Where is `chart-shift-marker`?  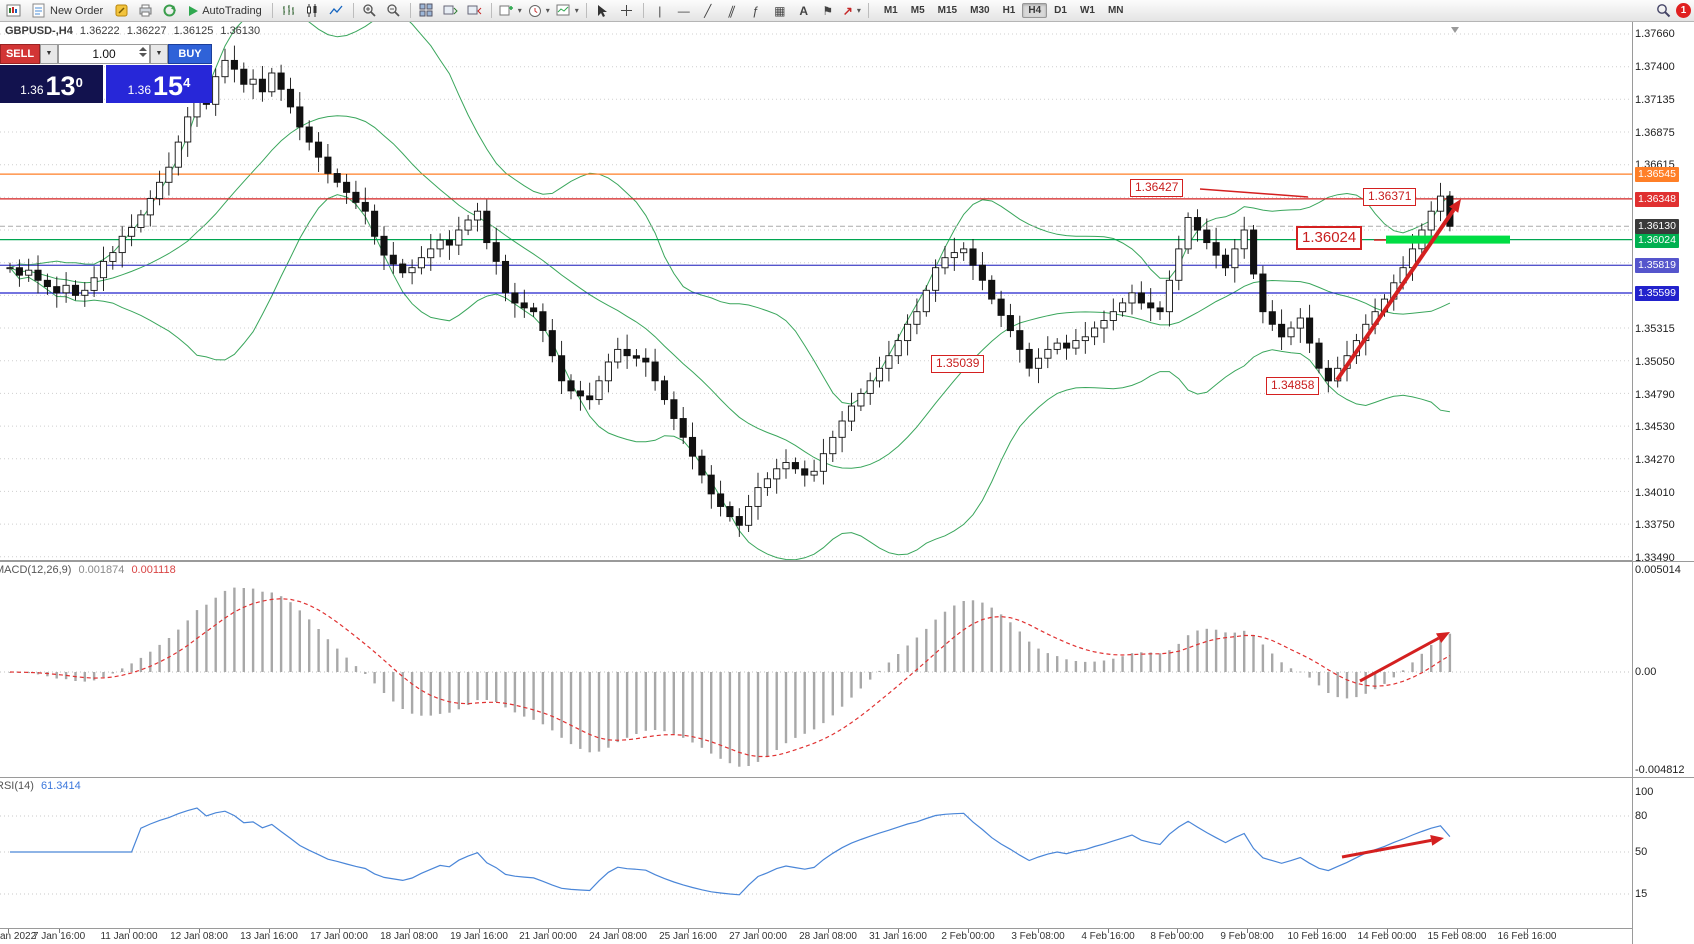 chart-shift-marker is located at coordinates (1455, 30).